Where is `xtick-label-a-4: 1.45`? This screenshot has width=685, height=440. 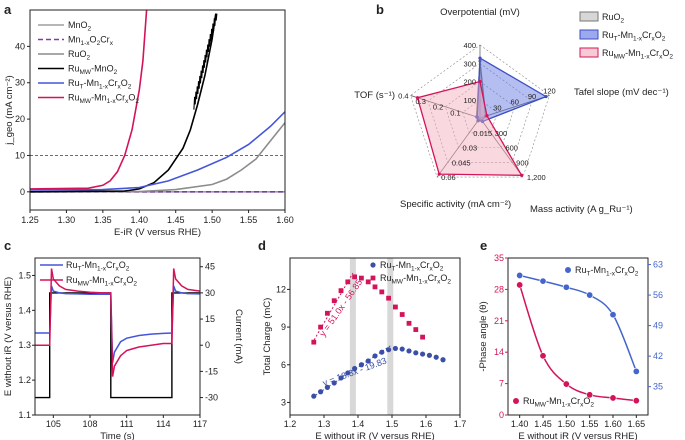 xtick-label-a-4: 1.45 is located at coordinates (176, 220).